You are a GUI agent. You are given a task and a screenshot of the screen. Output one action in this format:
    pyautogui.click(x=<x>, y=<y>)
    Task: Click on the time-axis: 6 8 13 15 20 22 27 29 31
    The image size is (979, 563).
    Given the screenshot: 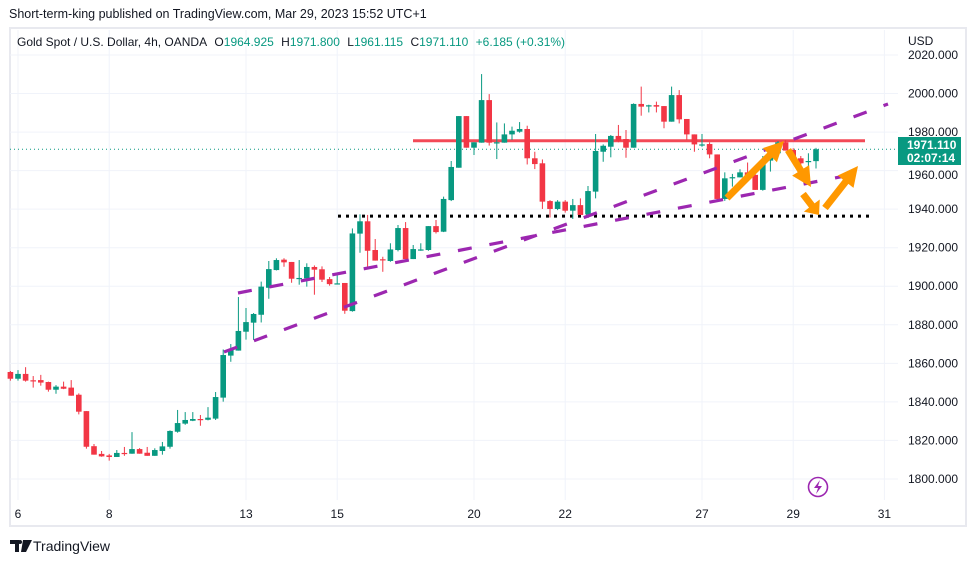 What is the action you would take?
    pyautogui.click(x=453, y=514)
    